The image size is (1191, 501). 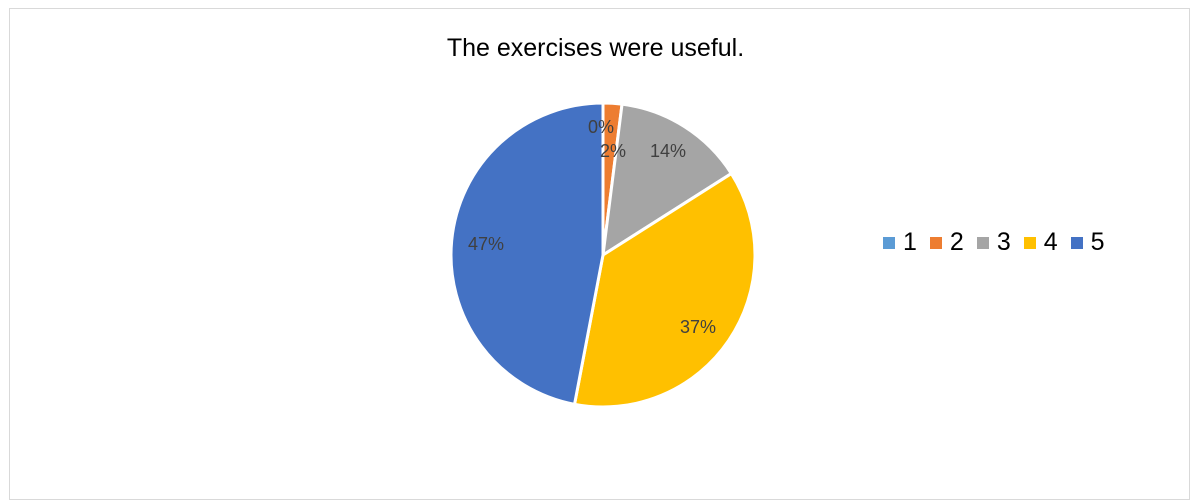 I want to click on legend-item-5: 5, so click(x=1087, y=242).